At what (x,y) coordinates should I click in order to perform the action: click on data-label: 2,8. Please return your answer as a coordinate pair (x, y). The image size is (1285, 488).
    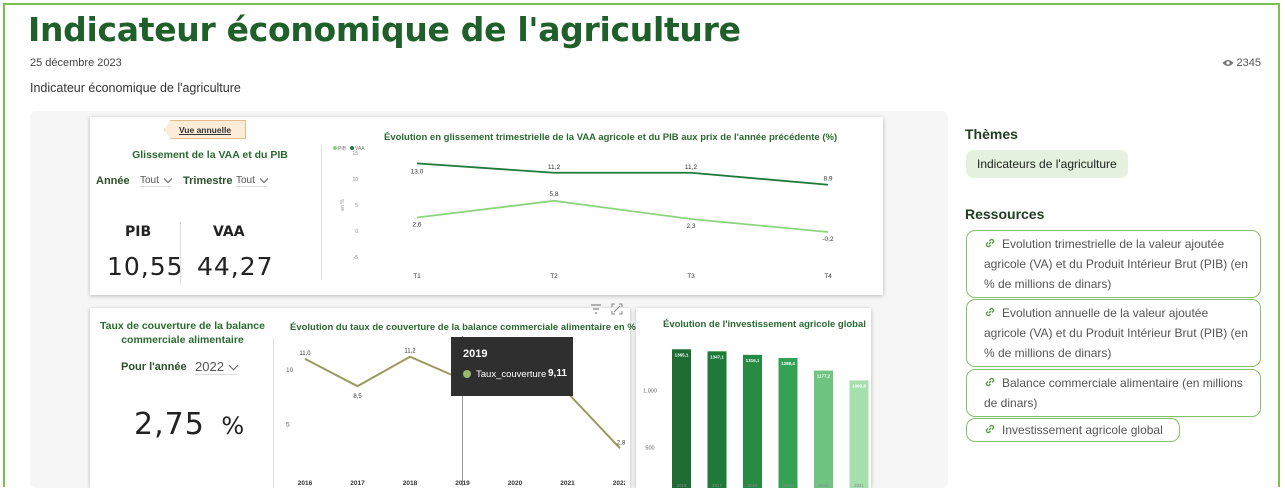
    Looking at the image, I should click on (621, 443).